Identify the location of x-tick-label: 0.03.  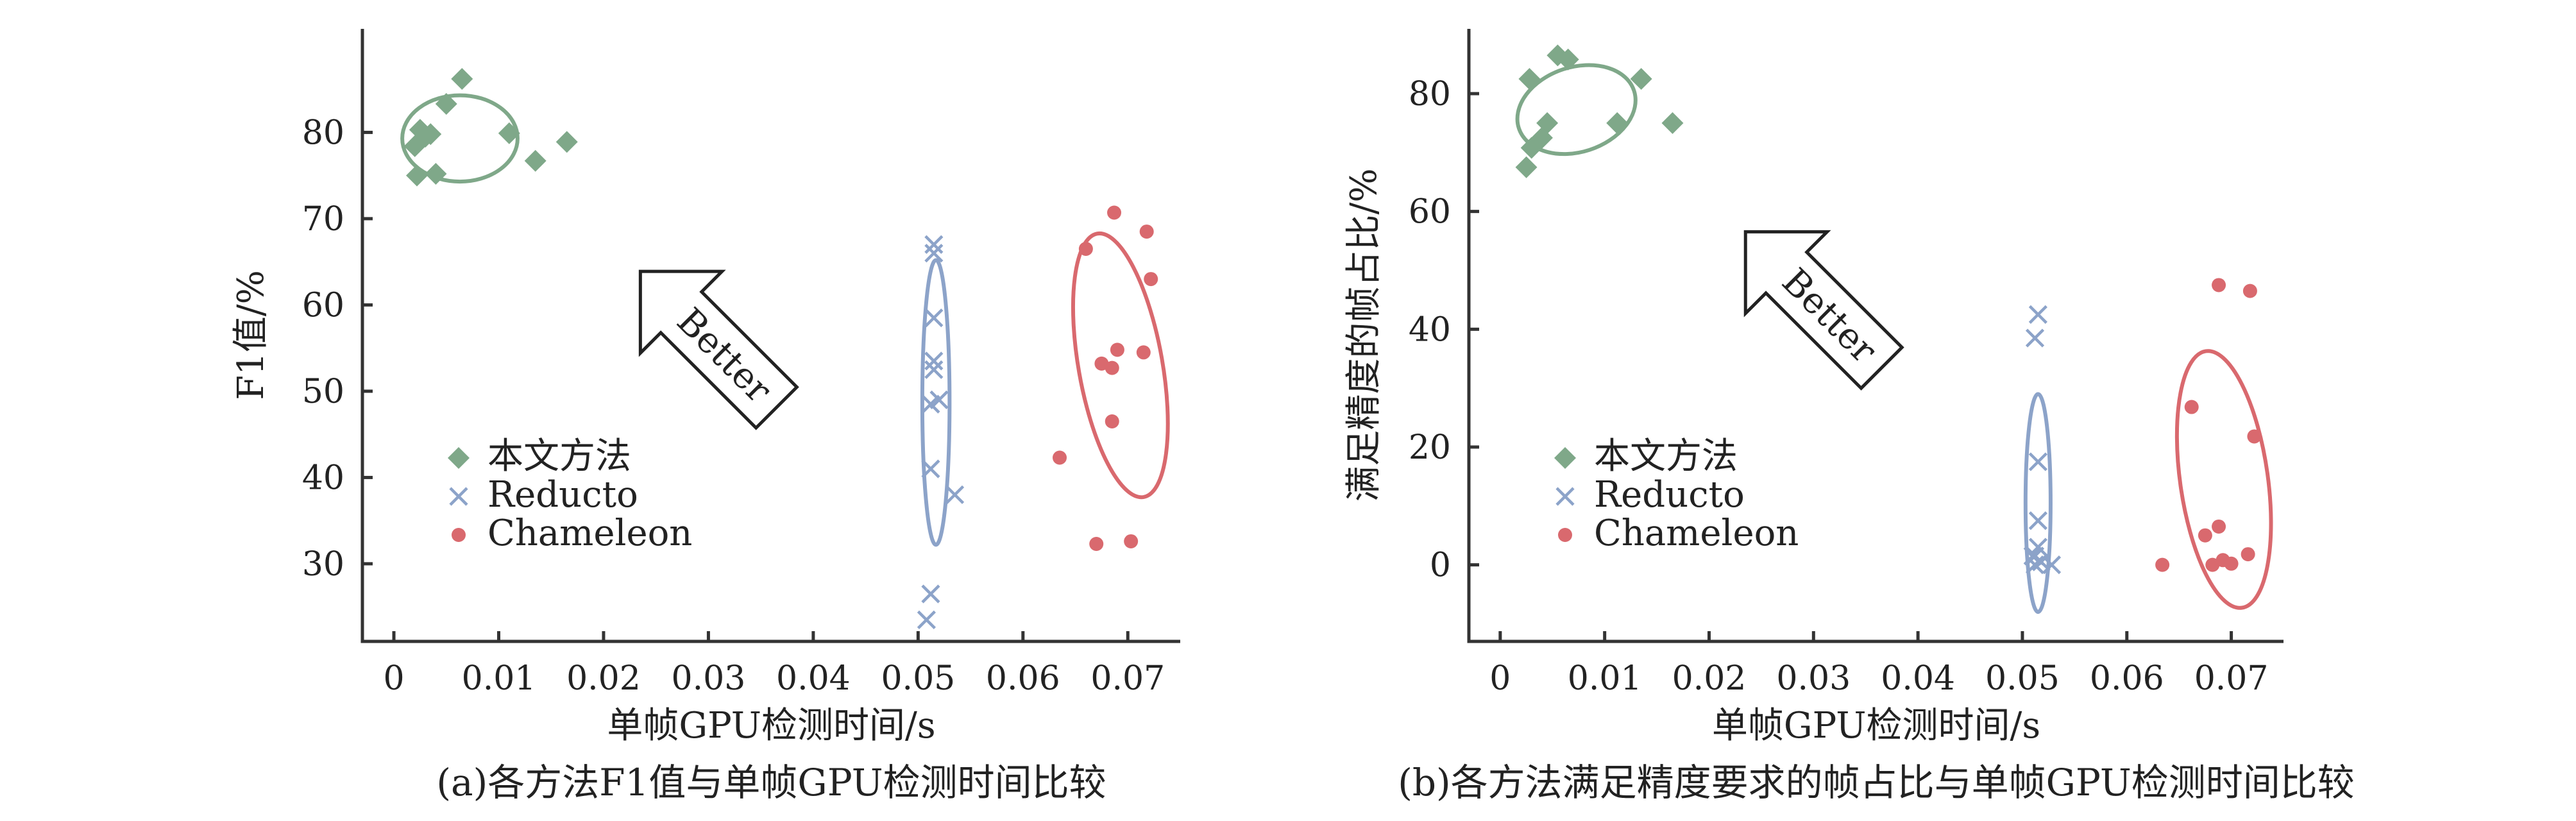
(1813, 678).